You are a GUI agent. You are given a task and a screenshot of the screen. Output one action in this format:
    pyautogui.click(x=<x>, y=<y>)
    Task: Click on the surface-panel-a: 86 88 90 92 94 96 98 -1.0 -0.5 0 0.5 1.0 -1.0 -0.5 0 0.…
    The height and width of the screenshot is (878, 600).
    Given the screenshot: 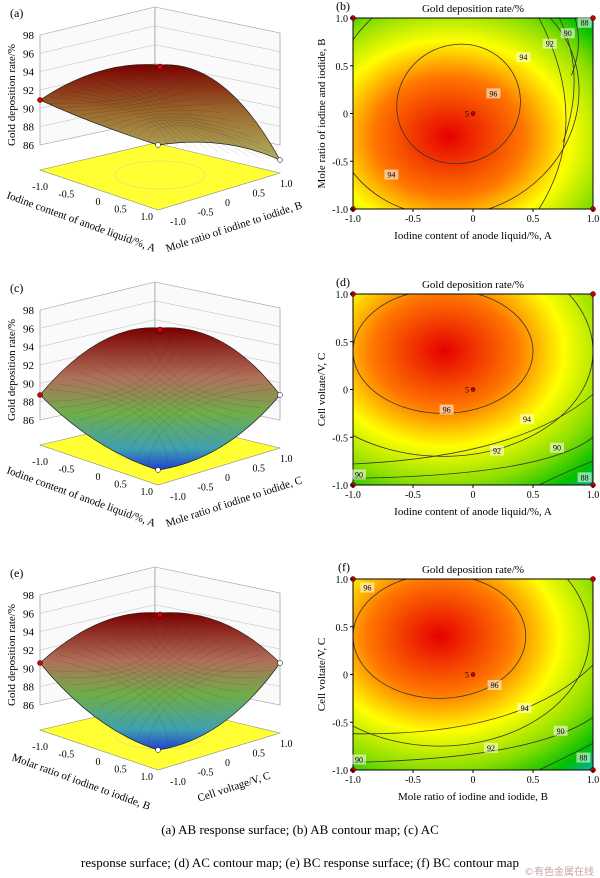 What is the action you would take?
    pyautogui.click(x=154, y=130)
    